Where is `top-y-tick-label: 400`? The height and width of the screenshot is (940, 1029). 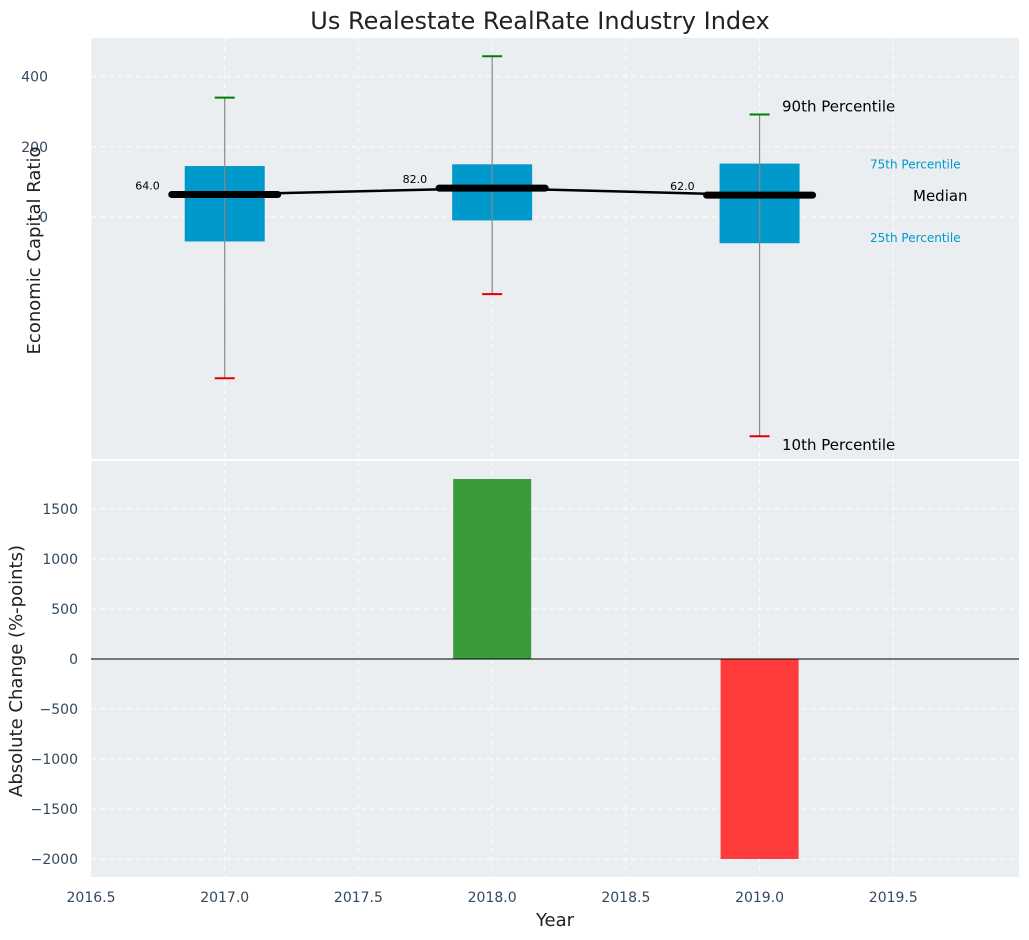
top-y-tick-label: 400 is located at coordinates (34, 78).